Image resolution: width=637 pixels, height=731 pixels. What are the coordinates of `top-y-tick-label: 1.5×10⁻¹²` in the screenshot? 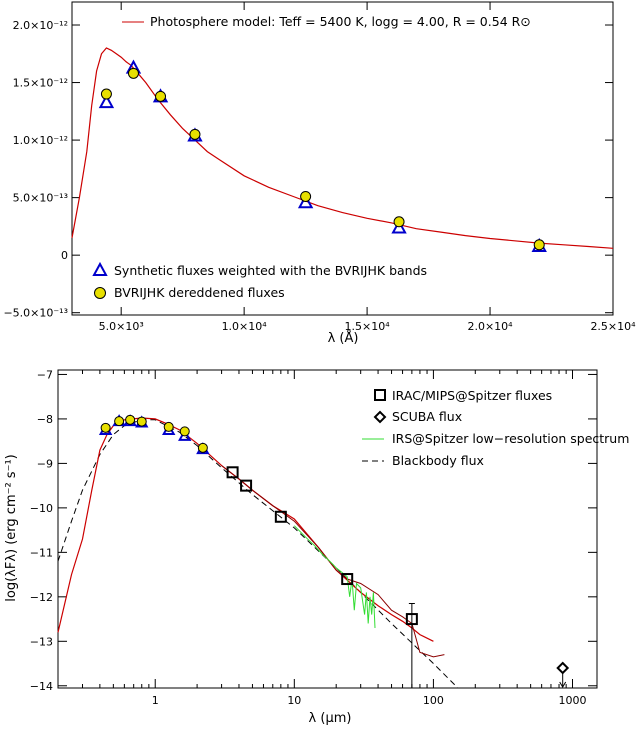 It's located at (40, 83).